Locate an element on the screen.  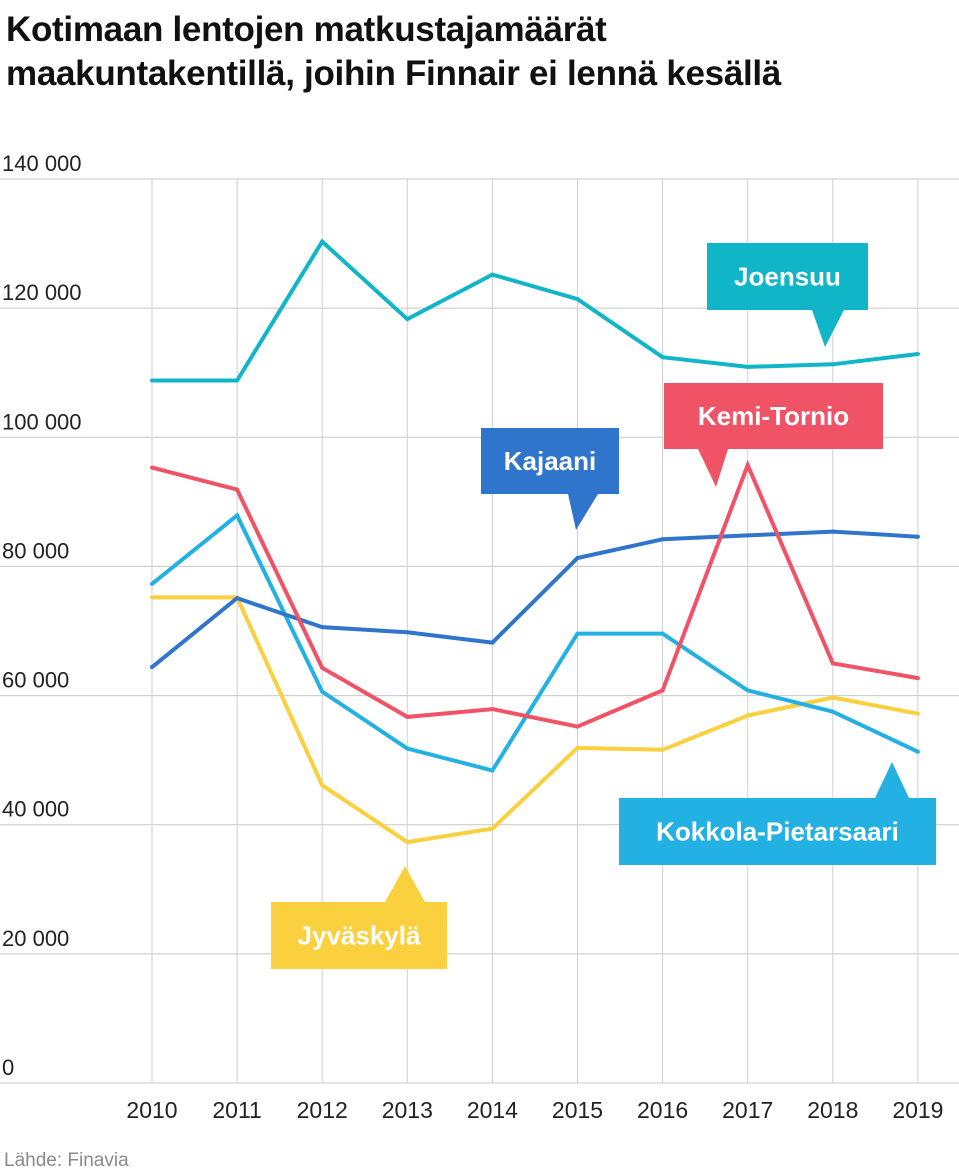
source-note: Lähde: Finavia is located at coordinates (66, 1160).